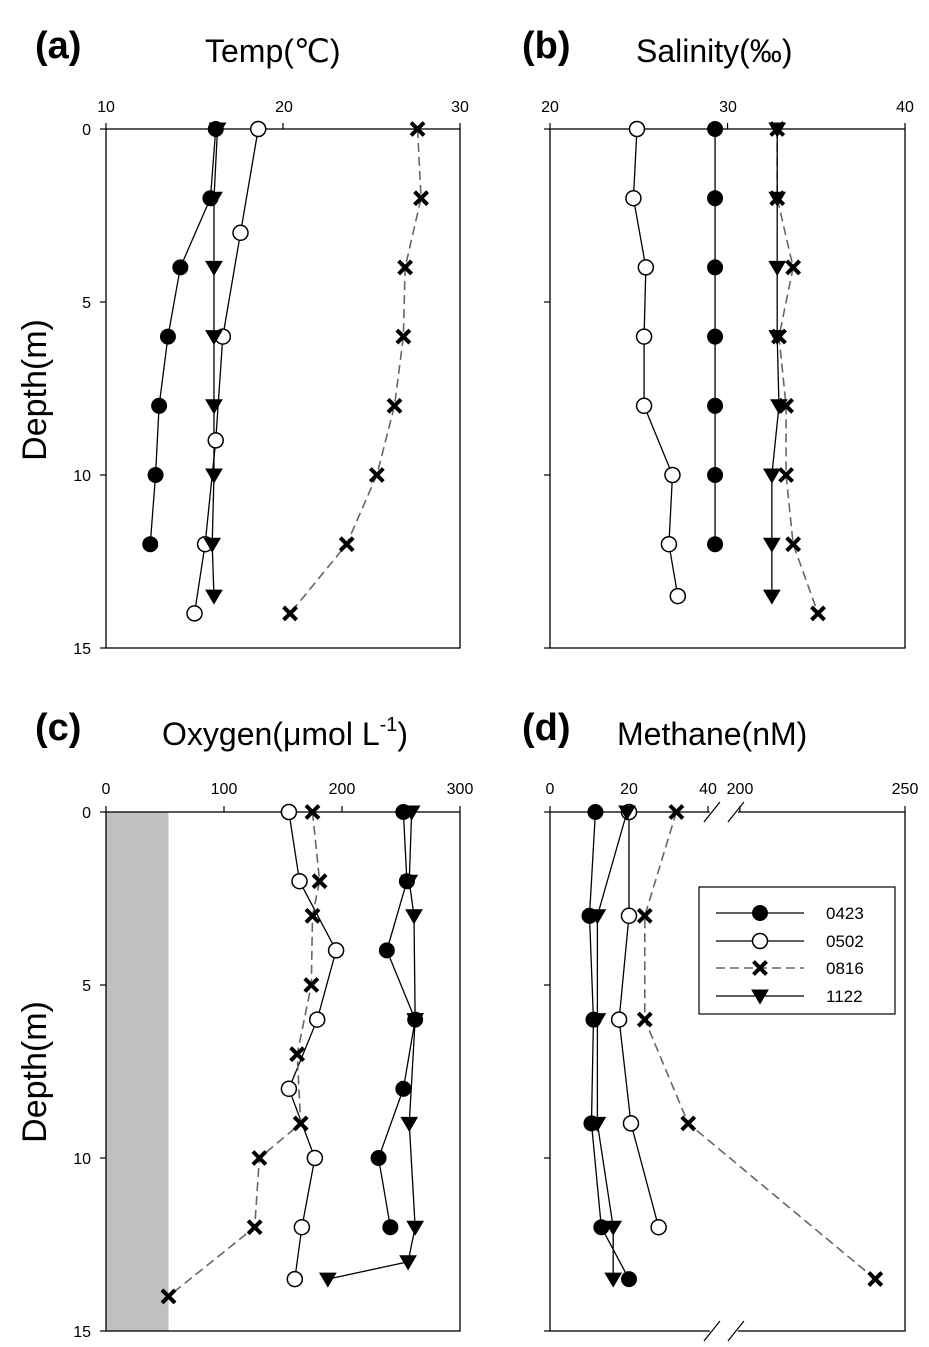 The image size is (929, 1347). What do you see at coordinates (137, 1071) in the screenshot?
I see `anoxic-shade` at bounding box center [137, 1071].